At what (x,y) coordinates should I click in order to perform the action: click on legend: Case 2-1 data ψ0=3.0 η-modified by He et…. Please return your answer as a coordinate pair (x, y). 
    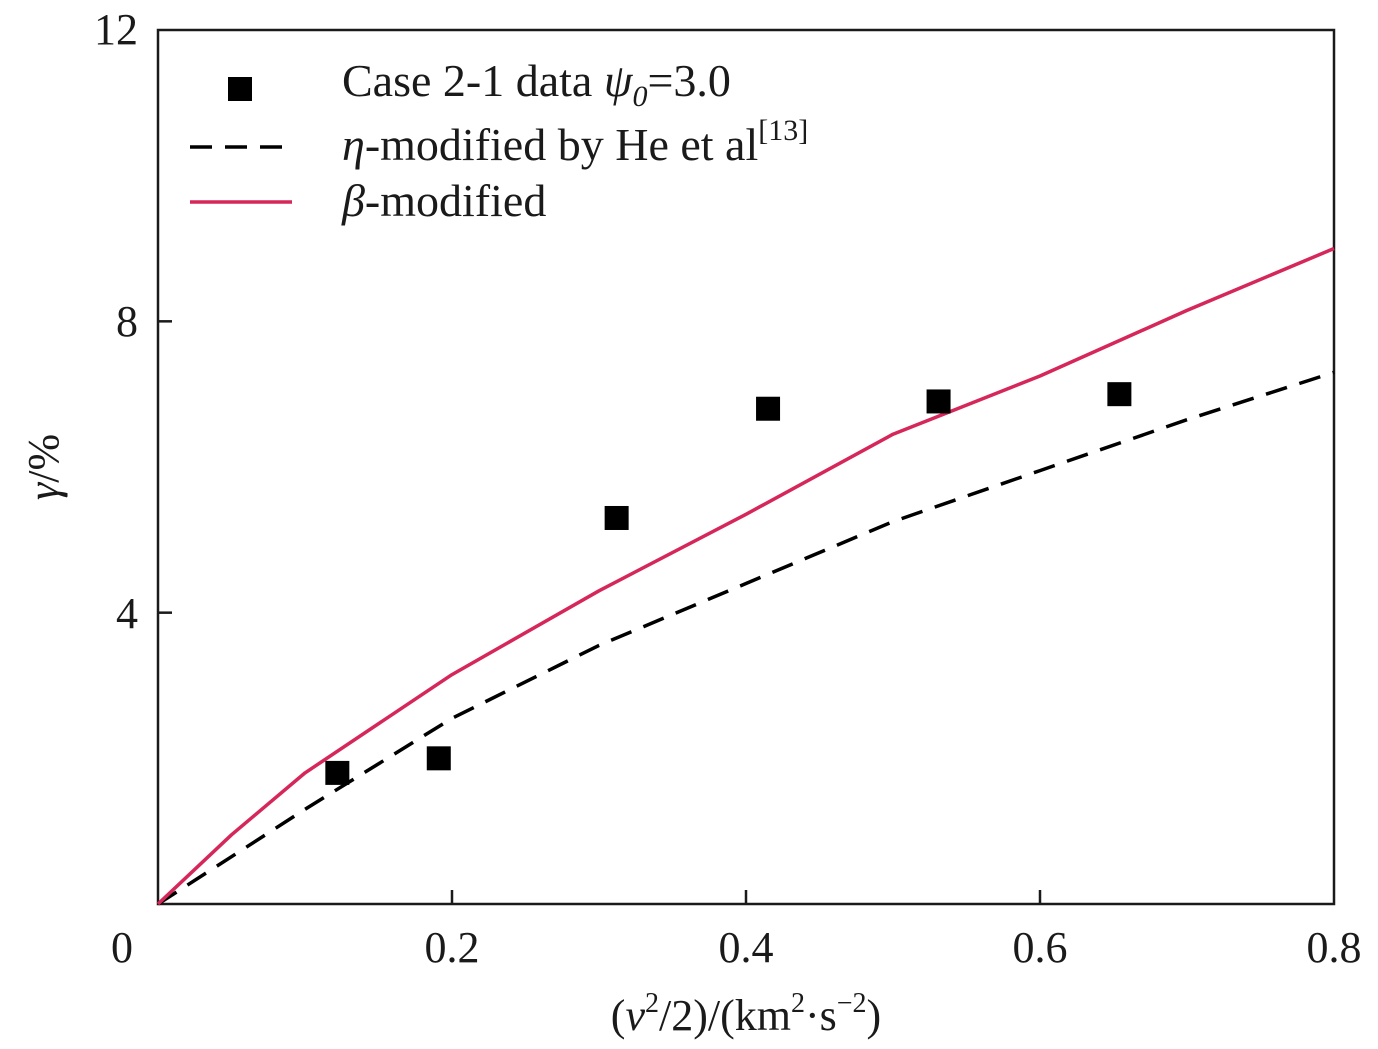
    Looking at the image, I should click on (499, 140).